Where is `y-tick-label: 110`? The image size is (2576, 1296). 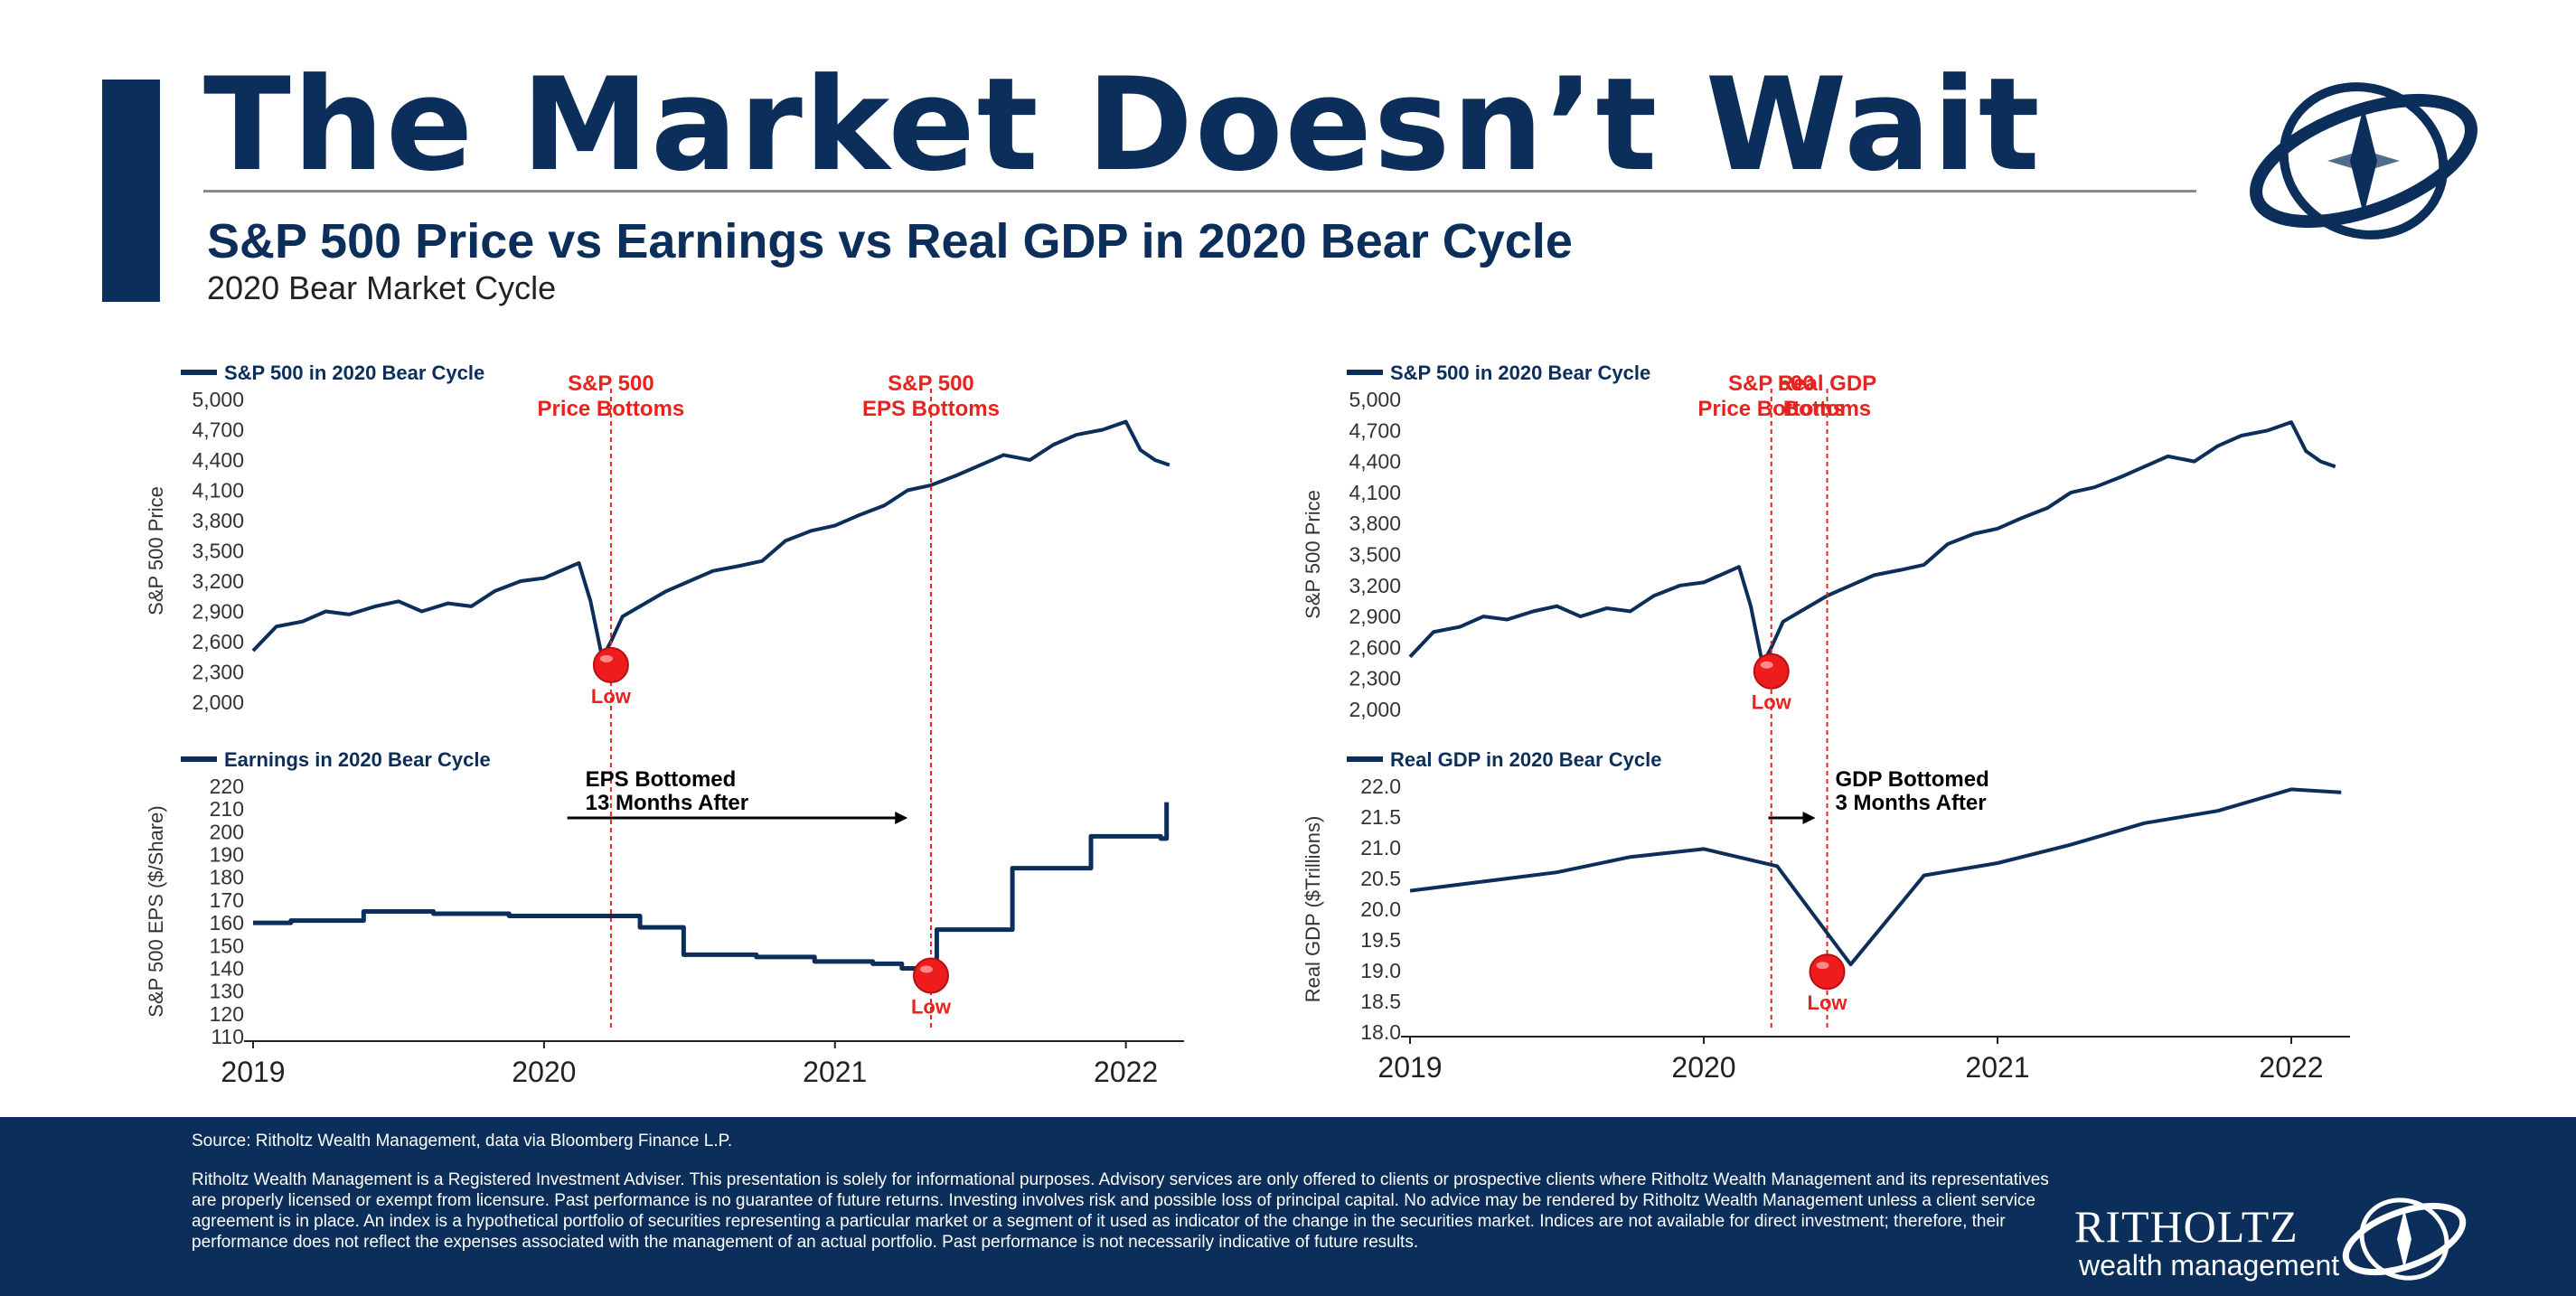
y-tick-label: 110 is located at coordinates (228, 1036).